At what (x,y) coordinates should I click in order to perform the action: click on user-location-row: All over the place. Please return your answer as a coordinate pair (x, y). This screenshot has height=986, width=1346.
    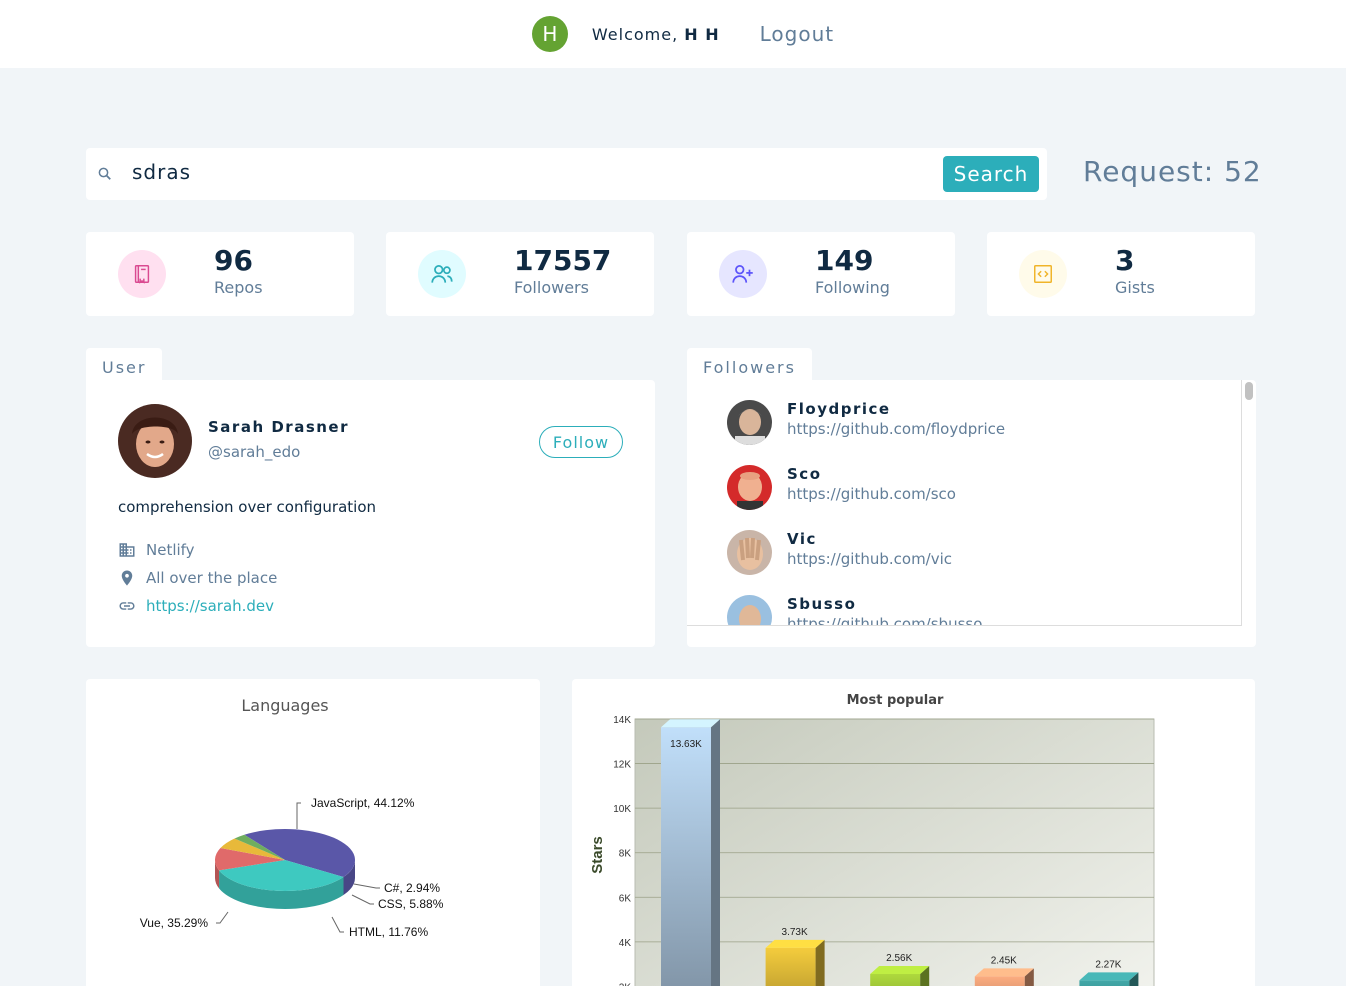
    Looking at the image, I should click on (197, 578).